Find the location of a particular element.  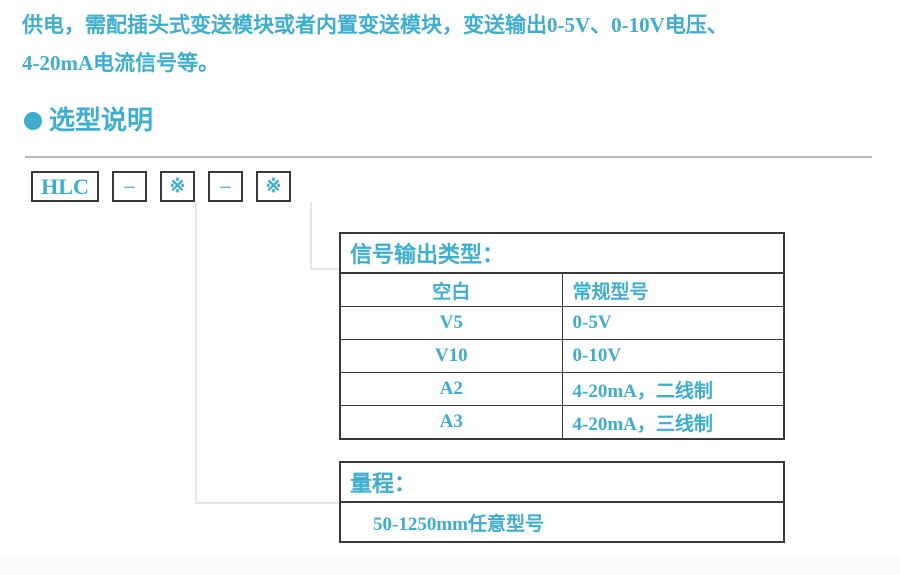

table-row: A3 4-20mA，三线制 is located at coordinates (562, 421).